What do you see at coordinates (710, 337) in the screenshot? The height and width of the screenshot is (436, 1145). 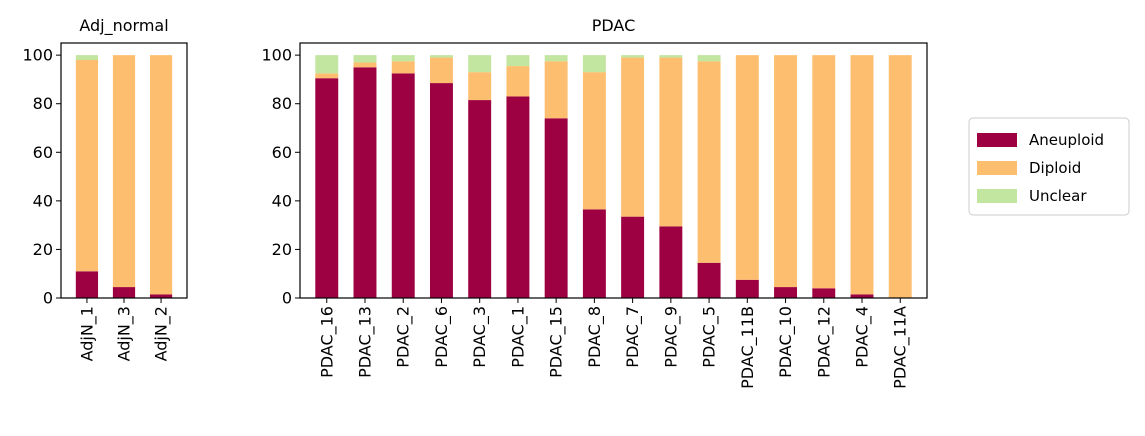 I see `x-tick-label-pdac-5: PDAC_5` at bounding box center [710, 337].